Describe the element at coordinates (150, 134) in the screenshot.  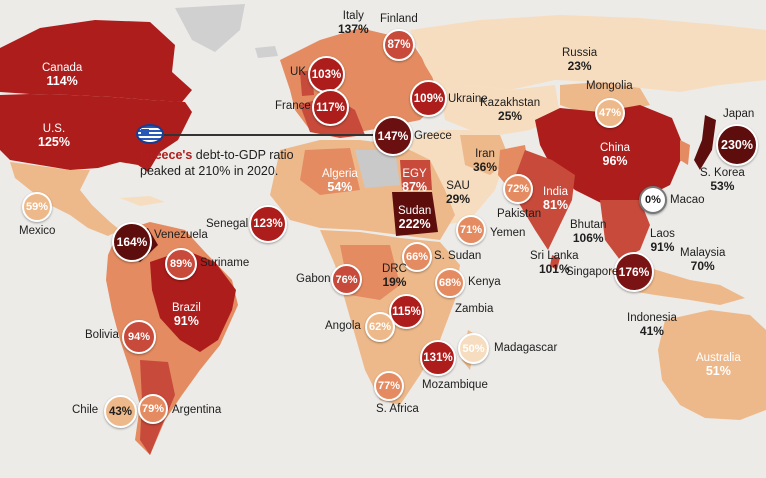
I see `greece-flag-icon` at that location.